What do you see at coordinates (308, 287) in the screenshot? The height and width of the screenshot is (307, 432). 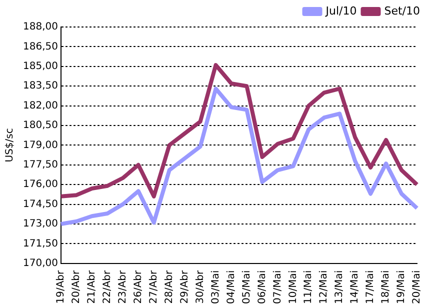 I see `x-tick-label: 11/Mai` at bounding box center [308, 287].